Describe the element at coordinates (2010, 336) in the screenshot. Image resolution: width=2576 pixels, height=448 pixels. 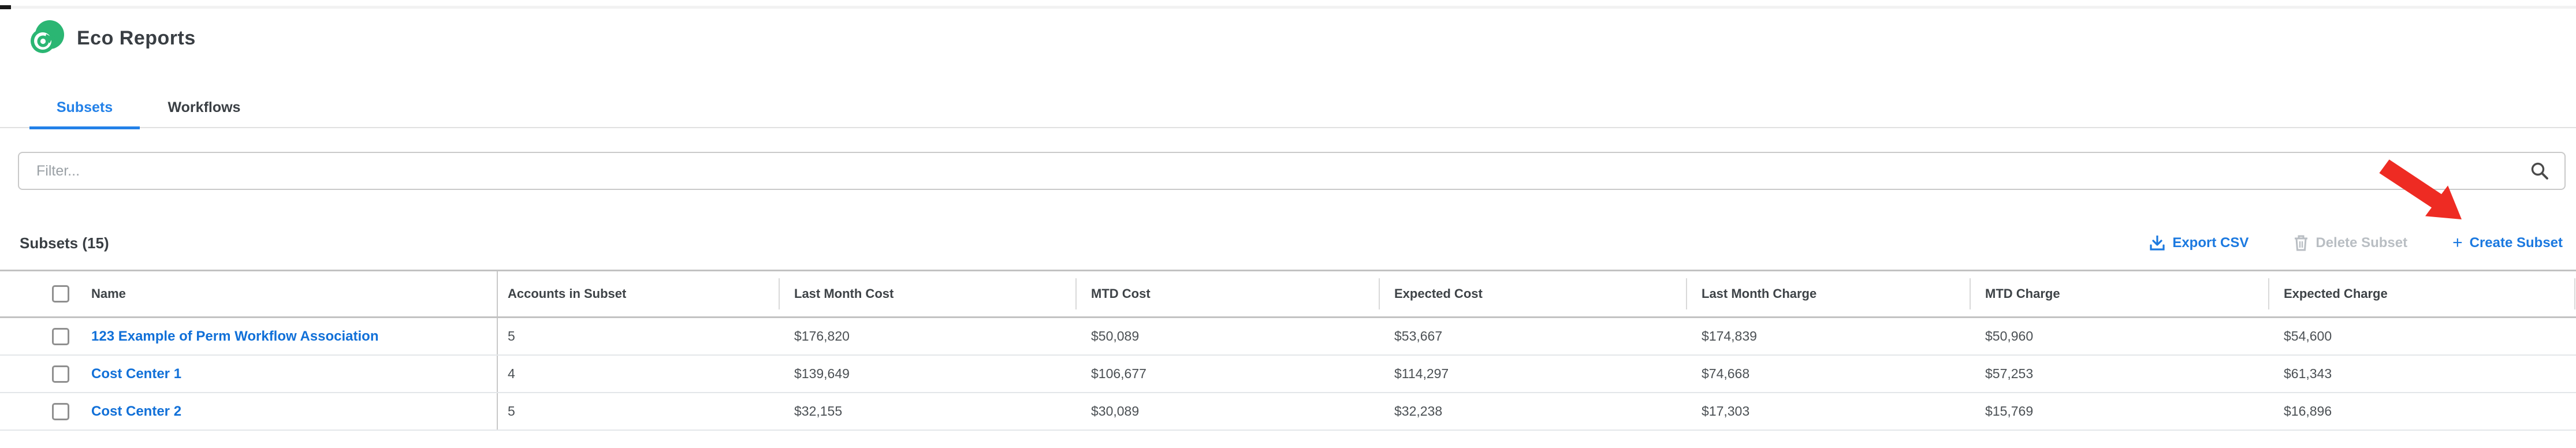
I see `cell-mtd-charge: $50,960` at that location.